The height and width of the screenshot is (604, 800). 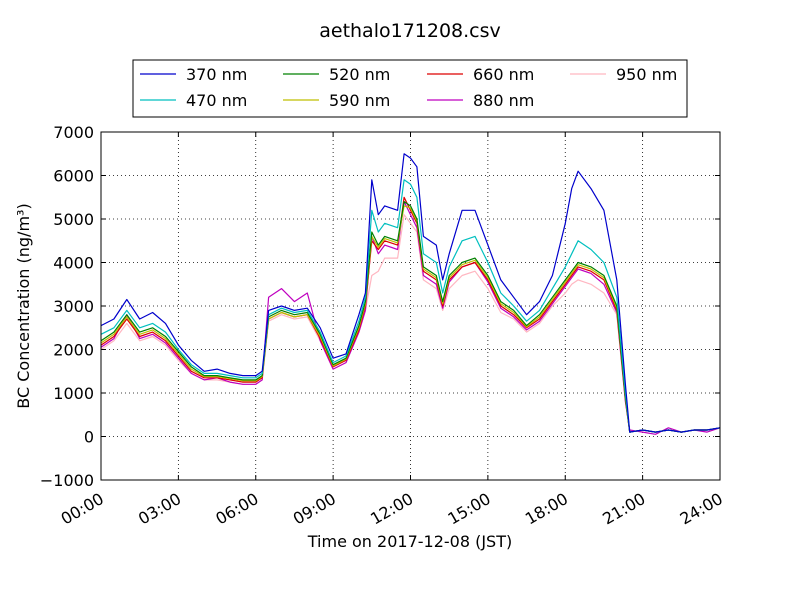 I want to click on legend-label: 590 nm, so click(x=359, y=100).